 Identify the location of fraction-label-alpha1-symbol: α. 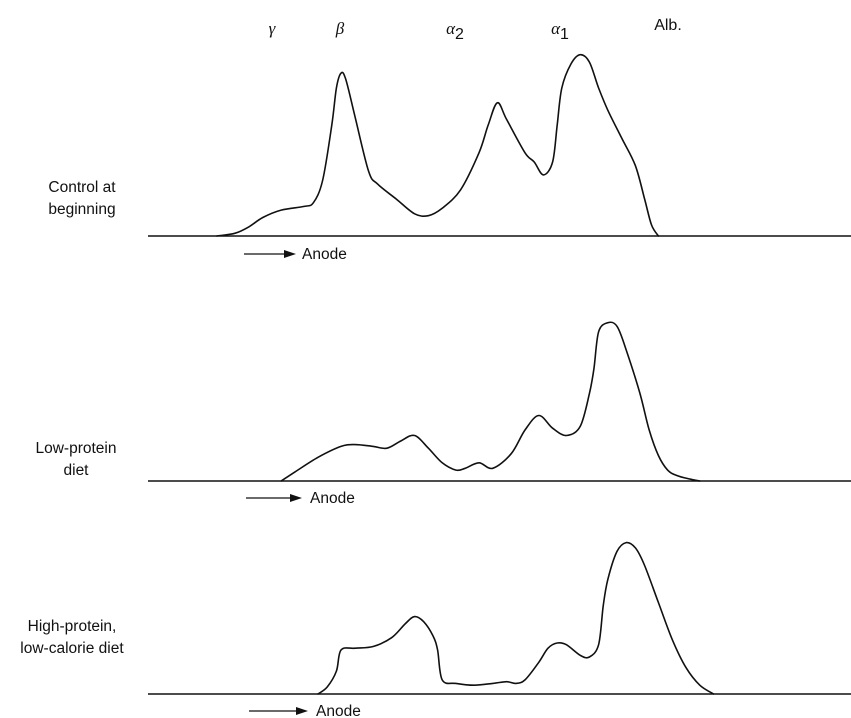
(556, 28).